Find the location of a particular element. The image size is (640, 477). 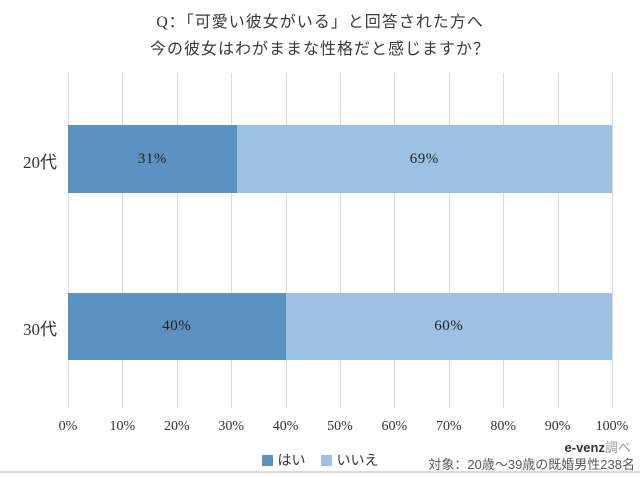

legend-label-yes: はい is located at coordinates (291, 461).